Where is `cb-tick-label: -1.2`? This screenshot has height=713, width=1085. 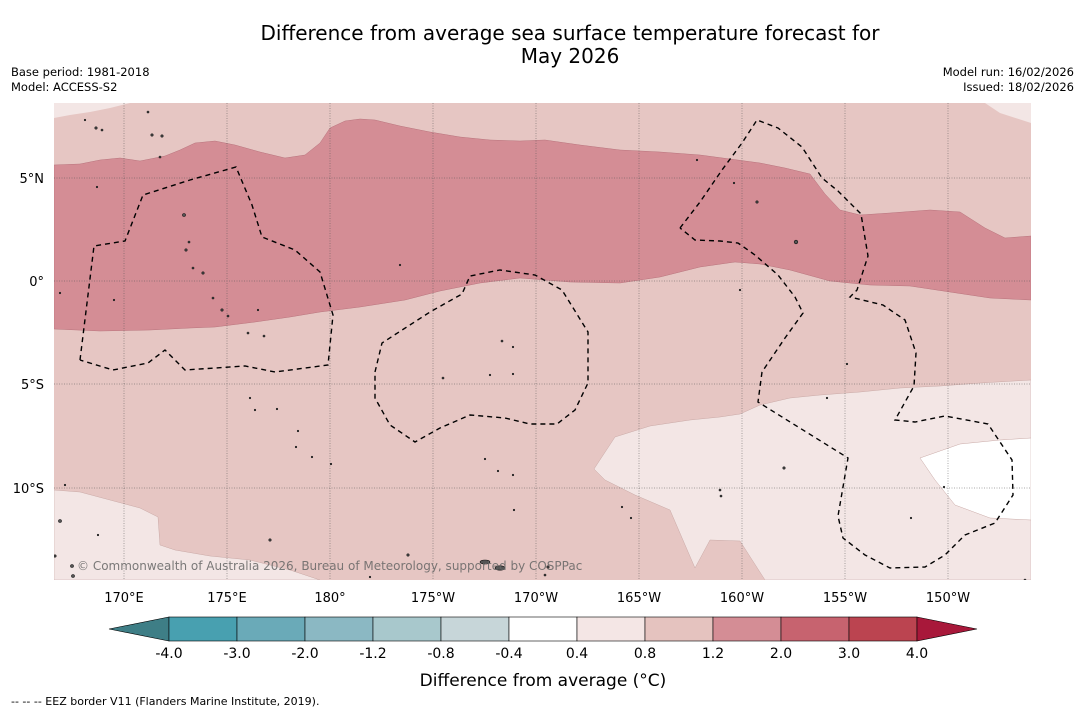
cb-tick-label: -1.2 is located at coordinates (372, 654).